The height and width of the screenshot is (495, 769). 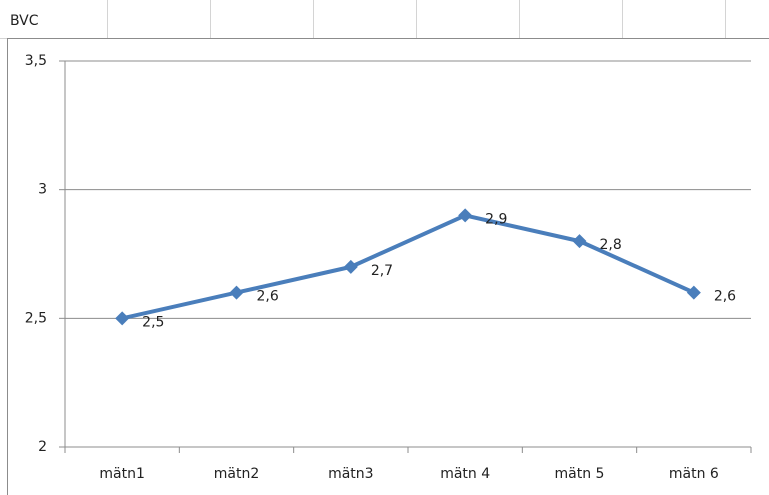 I want to click on x-tick-label: mätn2, so click(x=237, y=474).